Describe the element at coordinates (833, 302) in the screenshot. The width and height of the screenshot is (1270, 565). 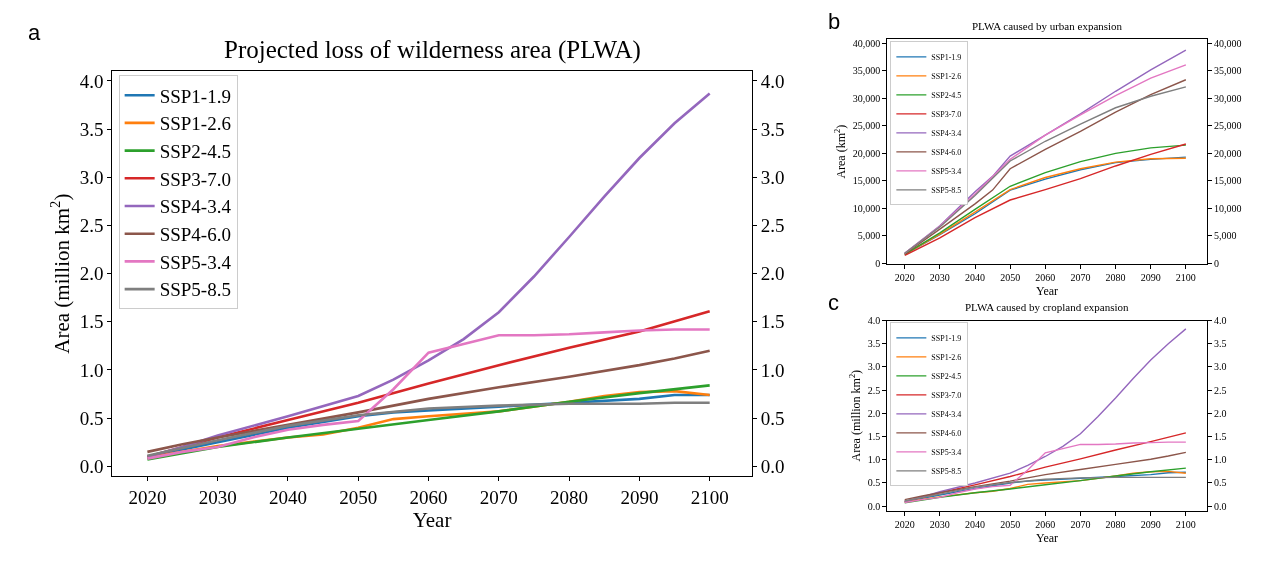
I see `text: c` at that location.